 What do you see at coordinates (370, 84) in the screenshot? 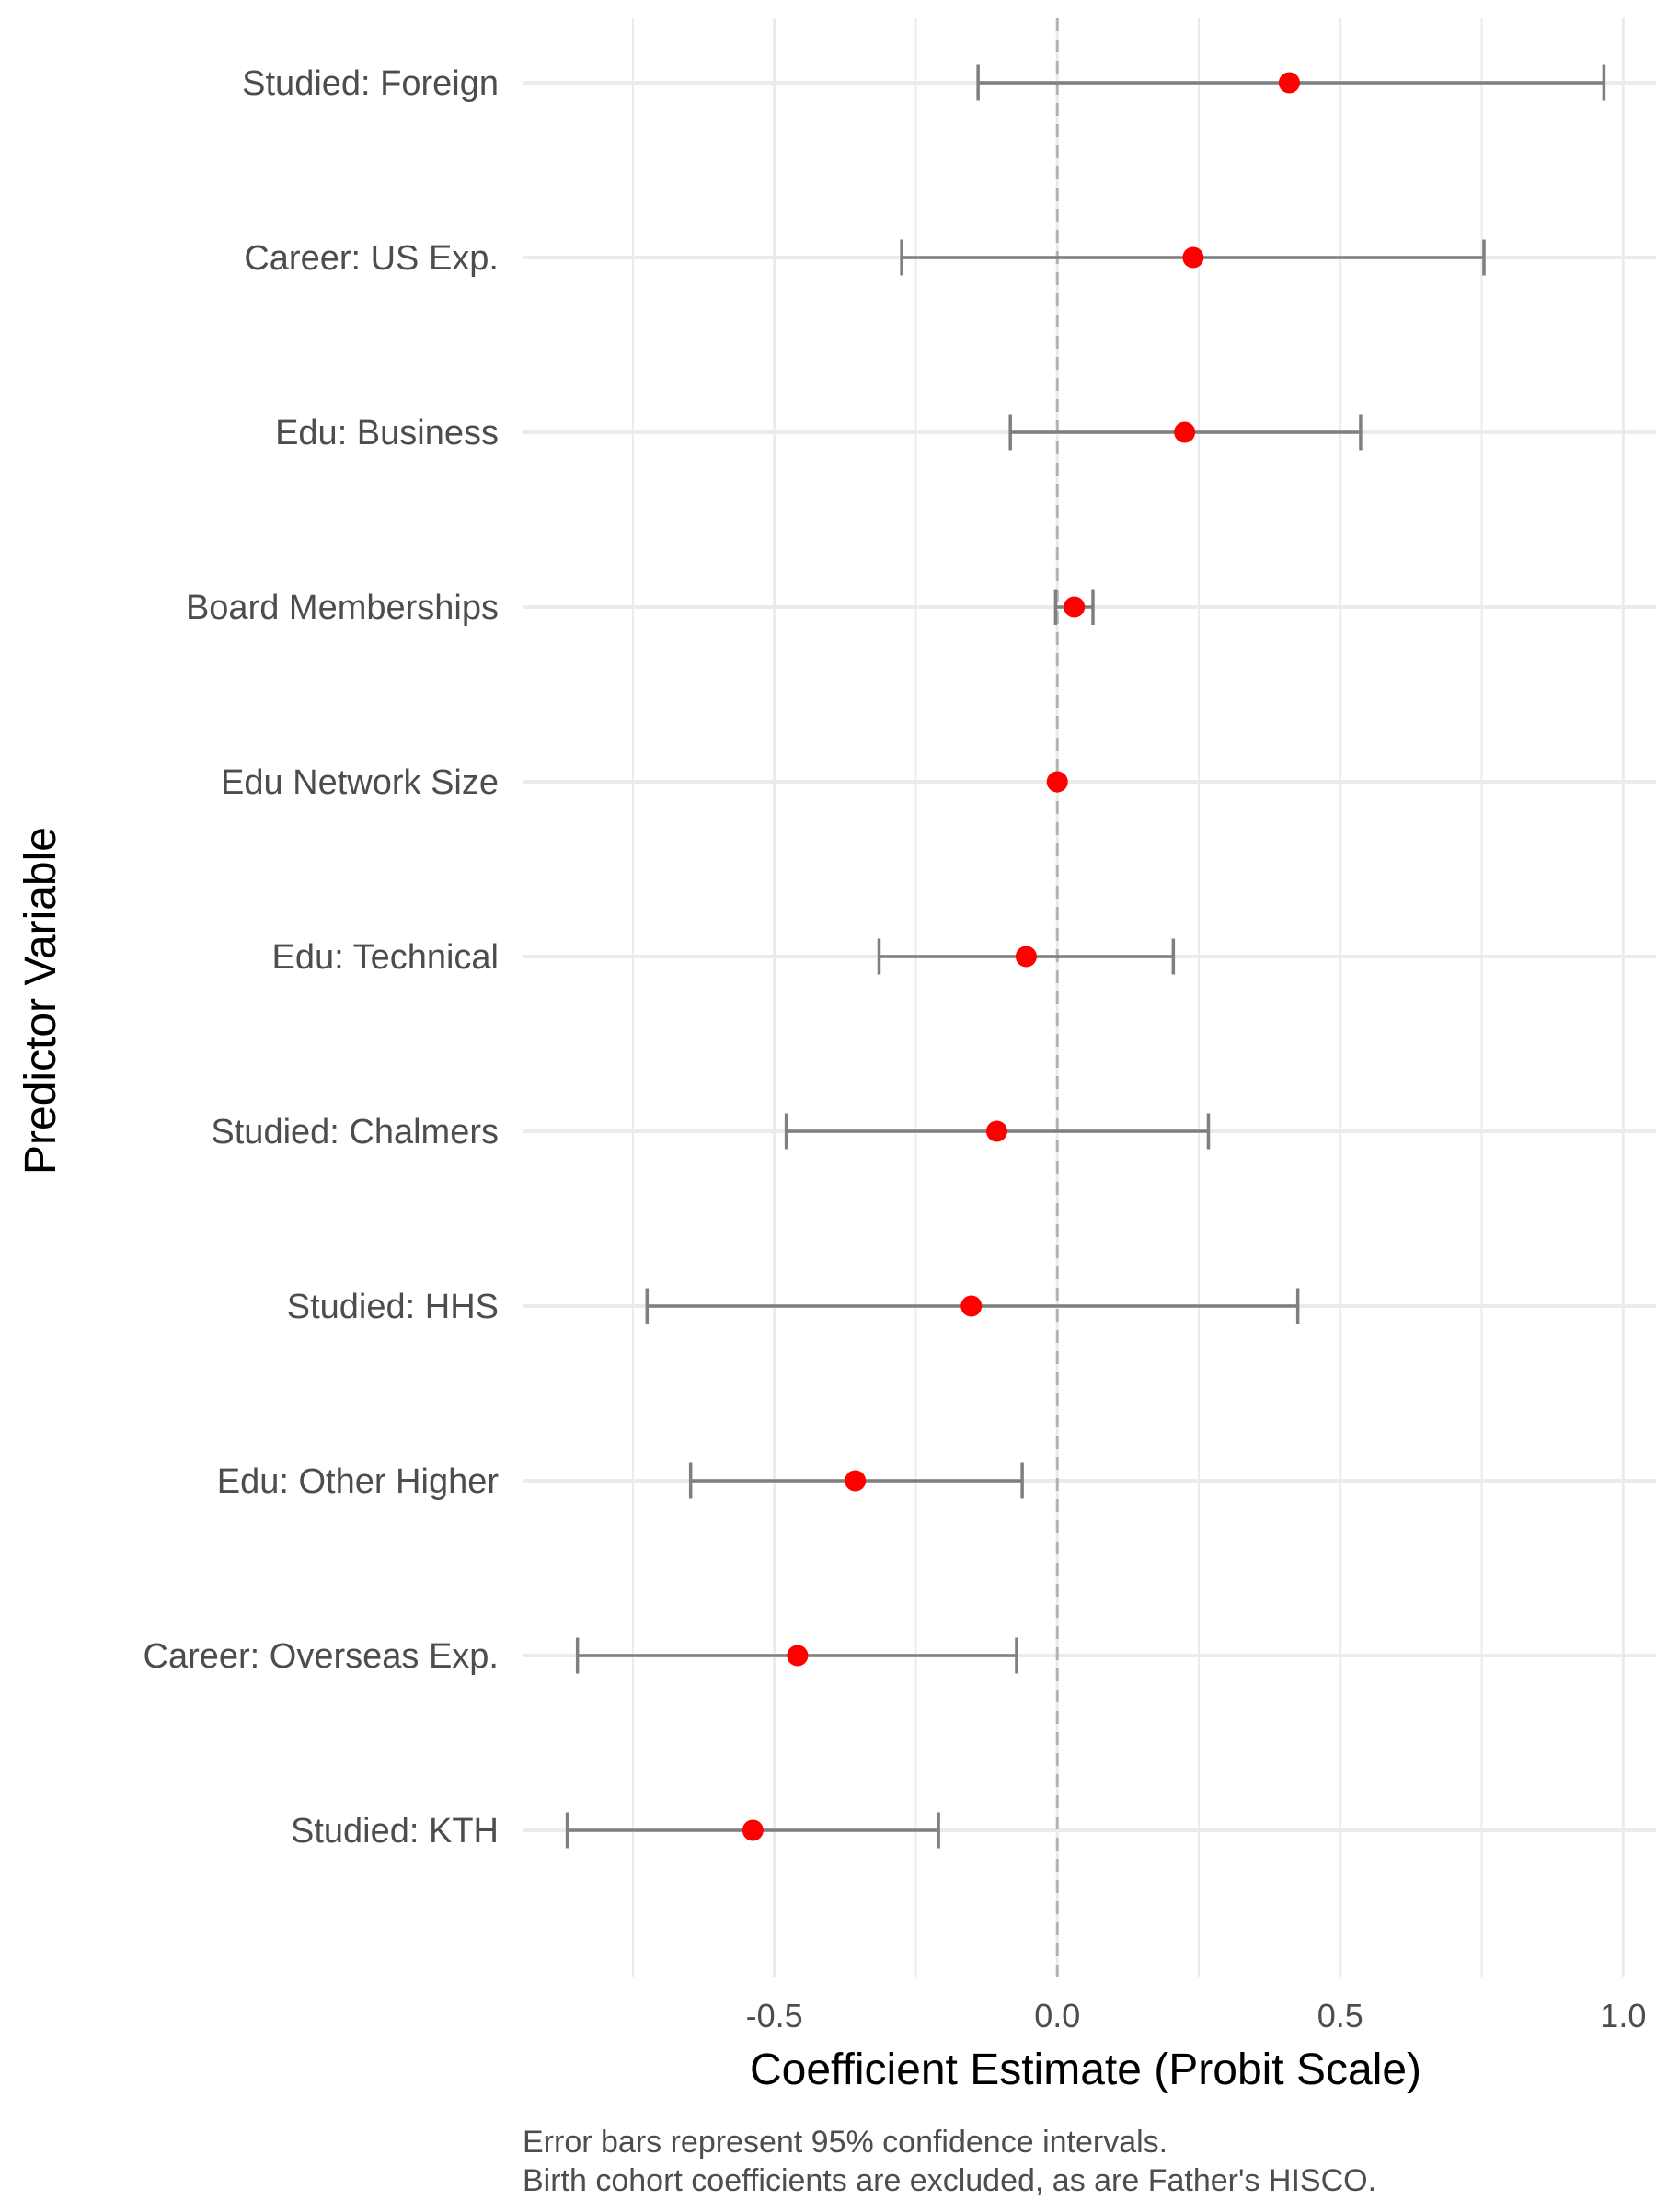
I see `y-tick-label: Studied: Foreign` at bounding box center [370, 84].